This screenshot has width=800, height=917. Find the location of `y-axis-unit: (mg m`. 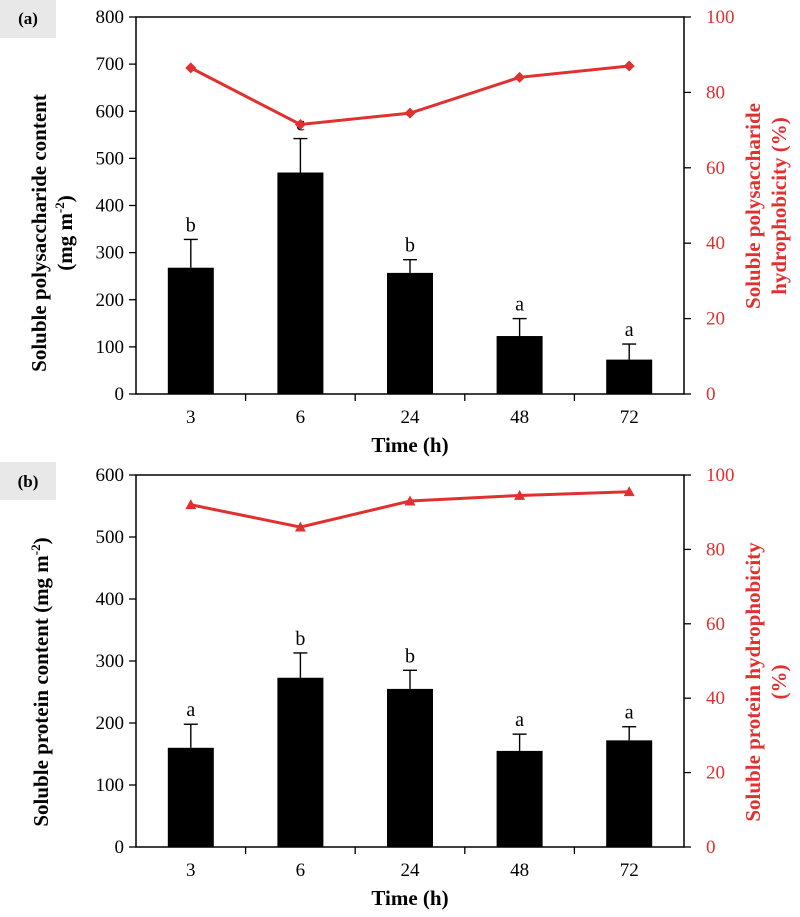

y-axis-unit: (mg m is located at coordinates (65, 242).